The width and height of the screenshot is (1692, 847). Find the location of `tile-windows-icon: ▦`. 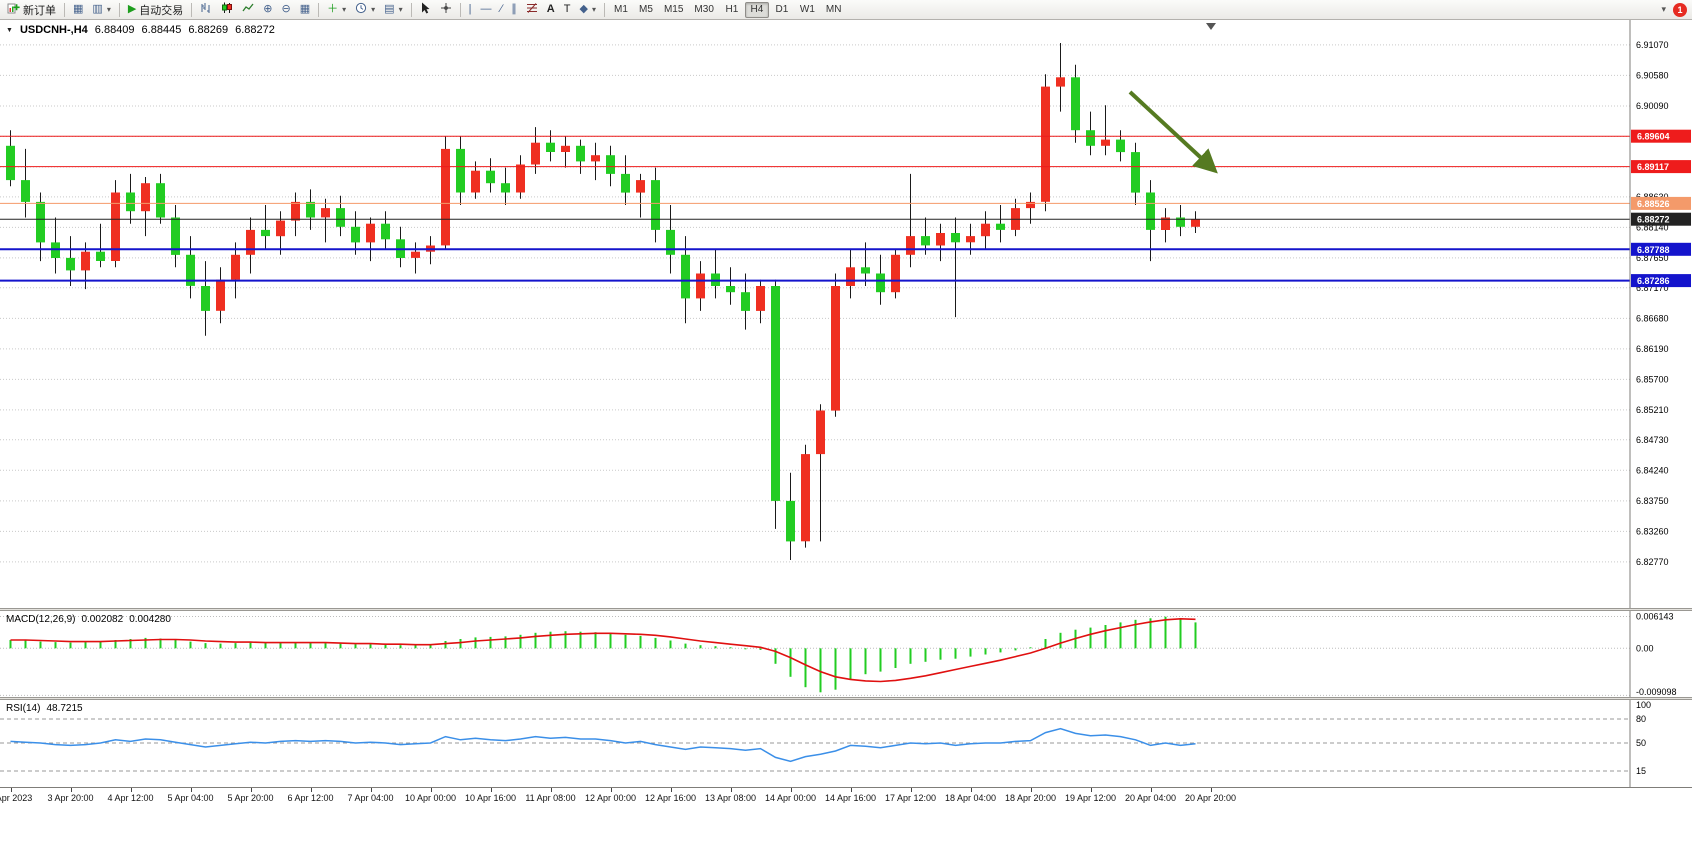

tile-windows-icon: ▦ is located at coordinates (305, 9).